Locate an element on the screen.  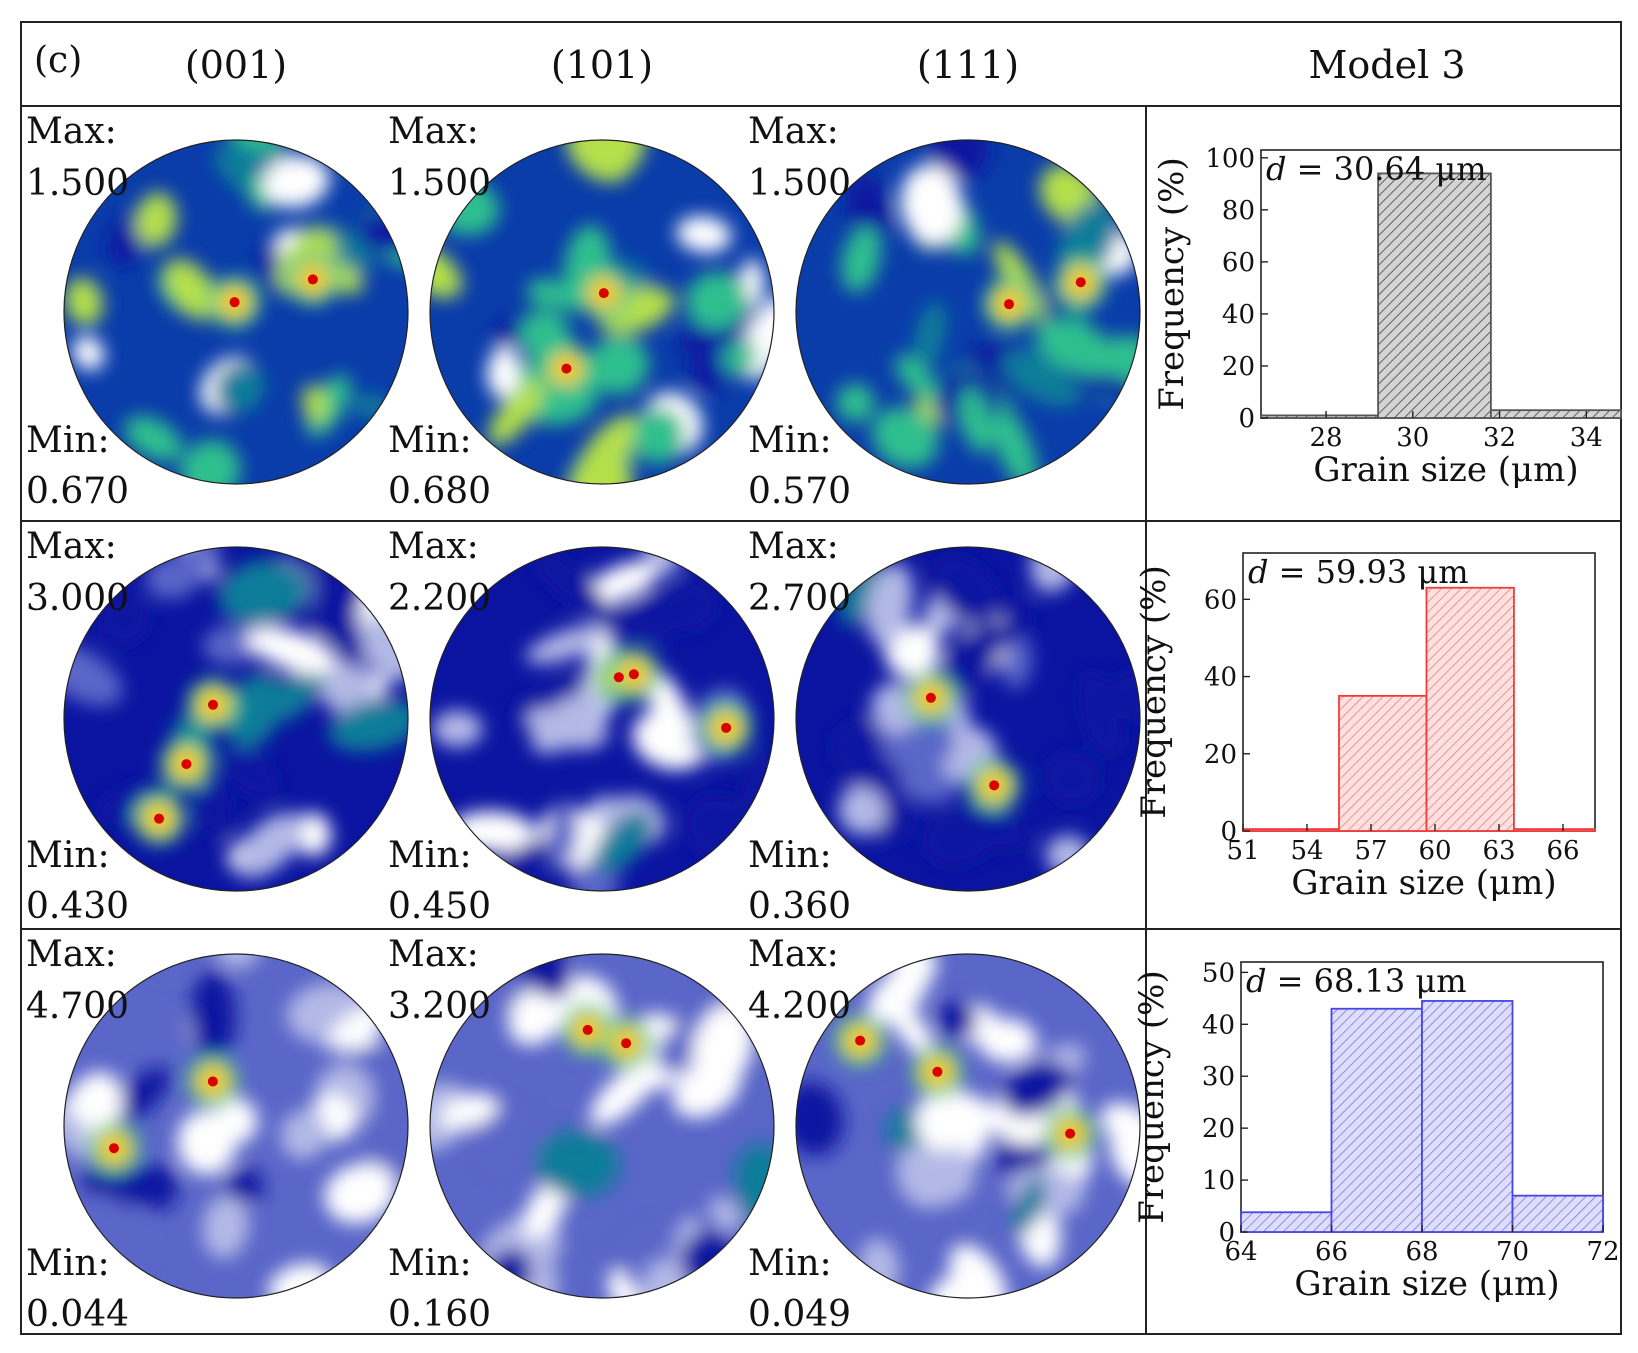
mean-grain-size: d = 30.64 μm is located at coordinates (1376, 169).